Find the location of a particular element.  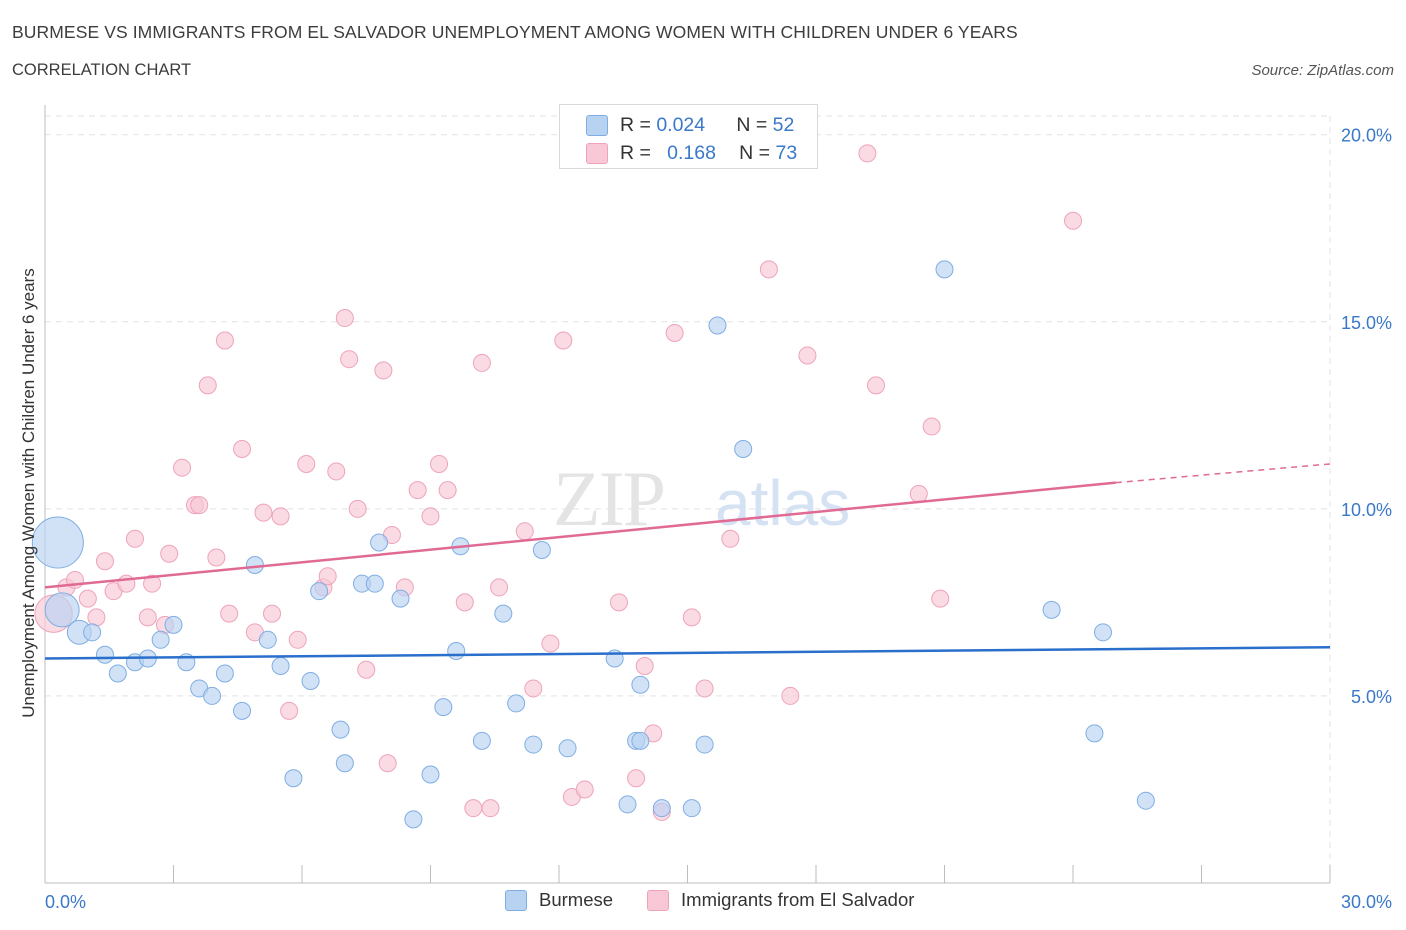

y-tick-label: 10.0% is located at coordinates (1366, 510).